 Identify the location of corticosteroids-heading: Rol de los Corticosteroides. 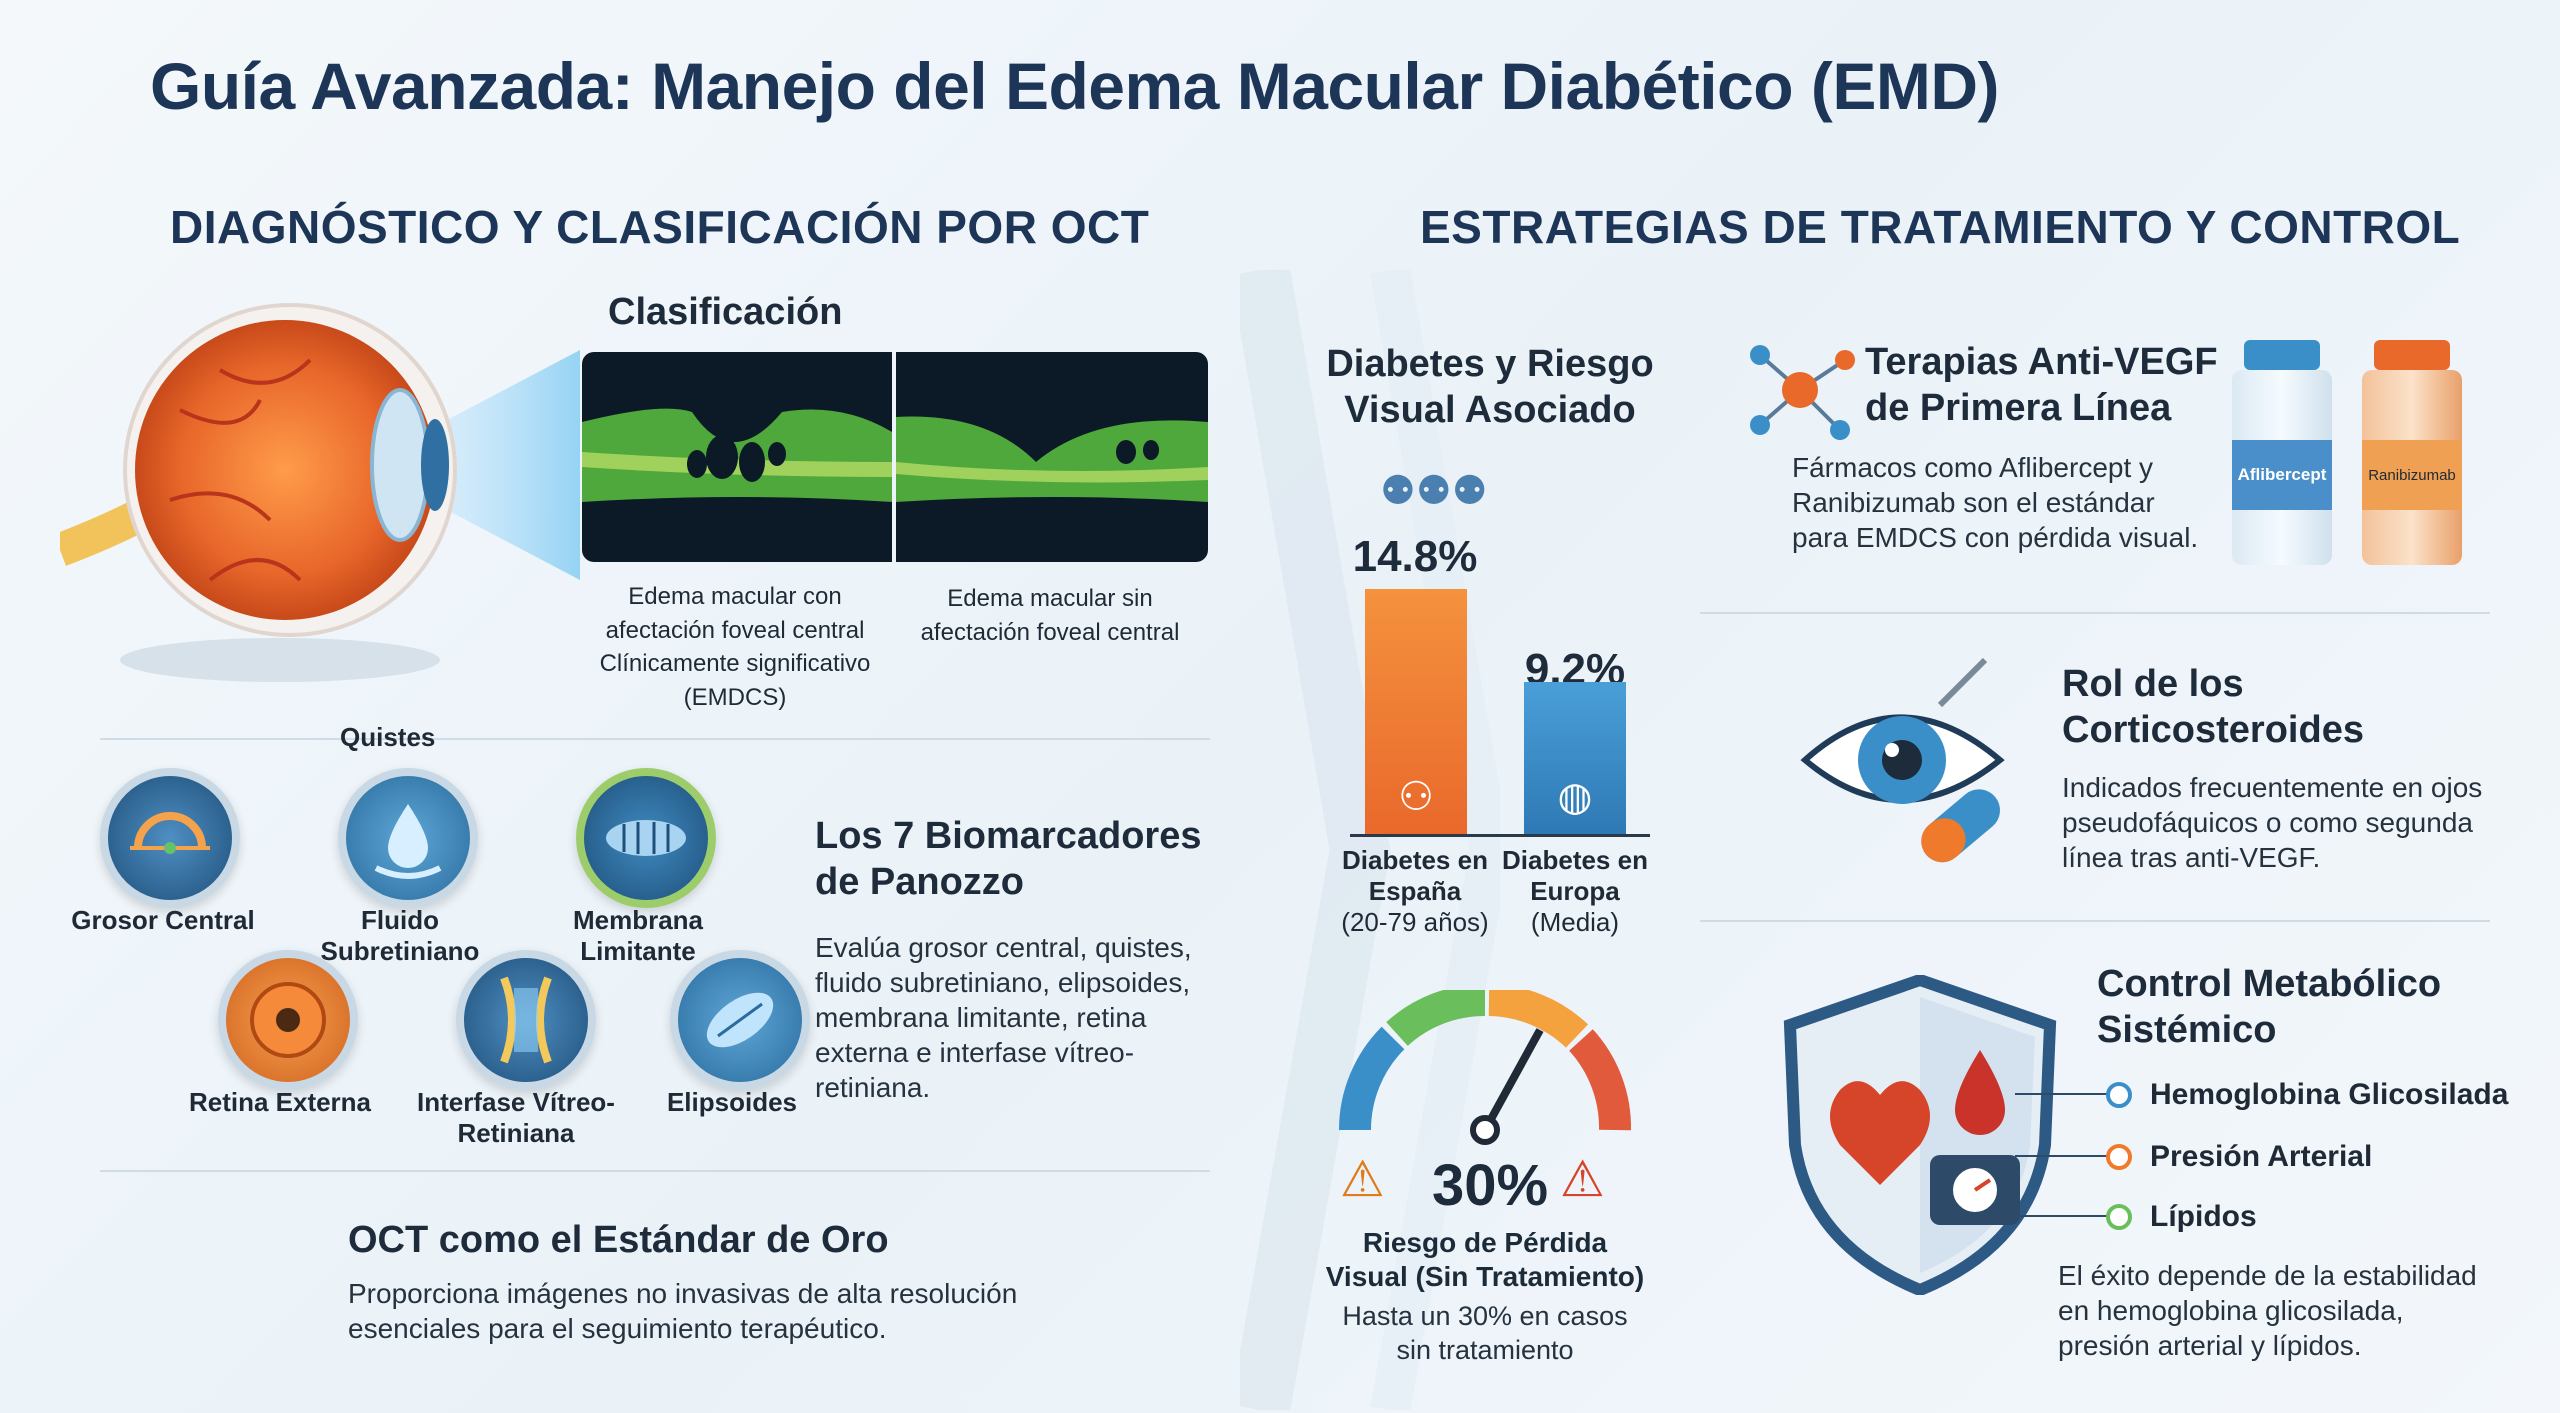
(2213, 707).